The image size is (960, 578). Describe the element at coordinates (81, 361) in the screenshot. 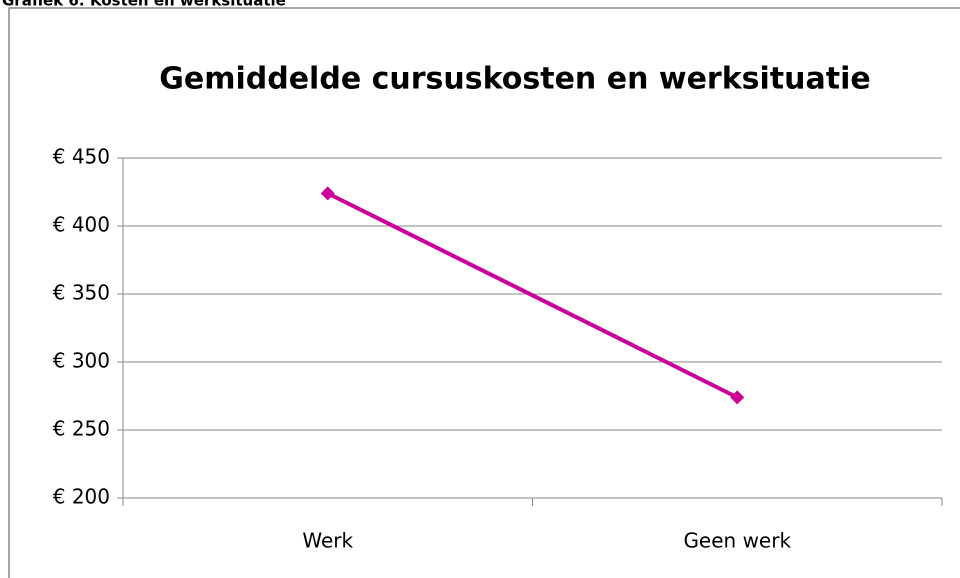

I see `y-tick-label: € 300` at that location.